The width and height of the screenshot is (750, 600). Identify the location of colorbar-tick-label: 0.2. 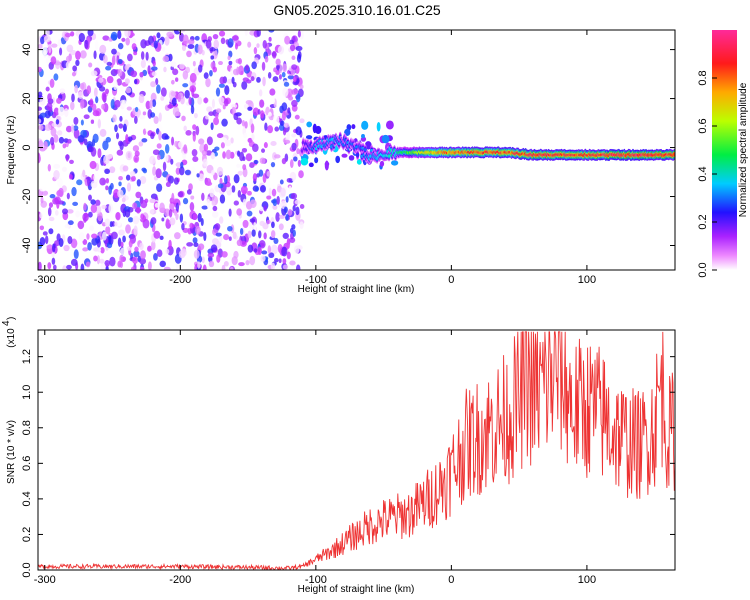
(703, 221).